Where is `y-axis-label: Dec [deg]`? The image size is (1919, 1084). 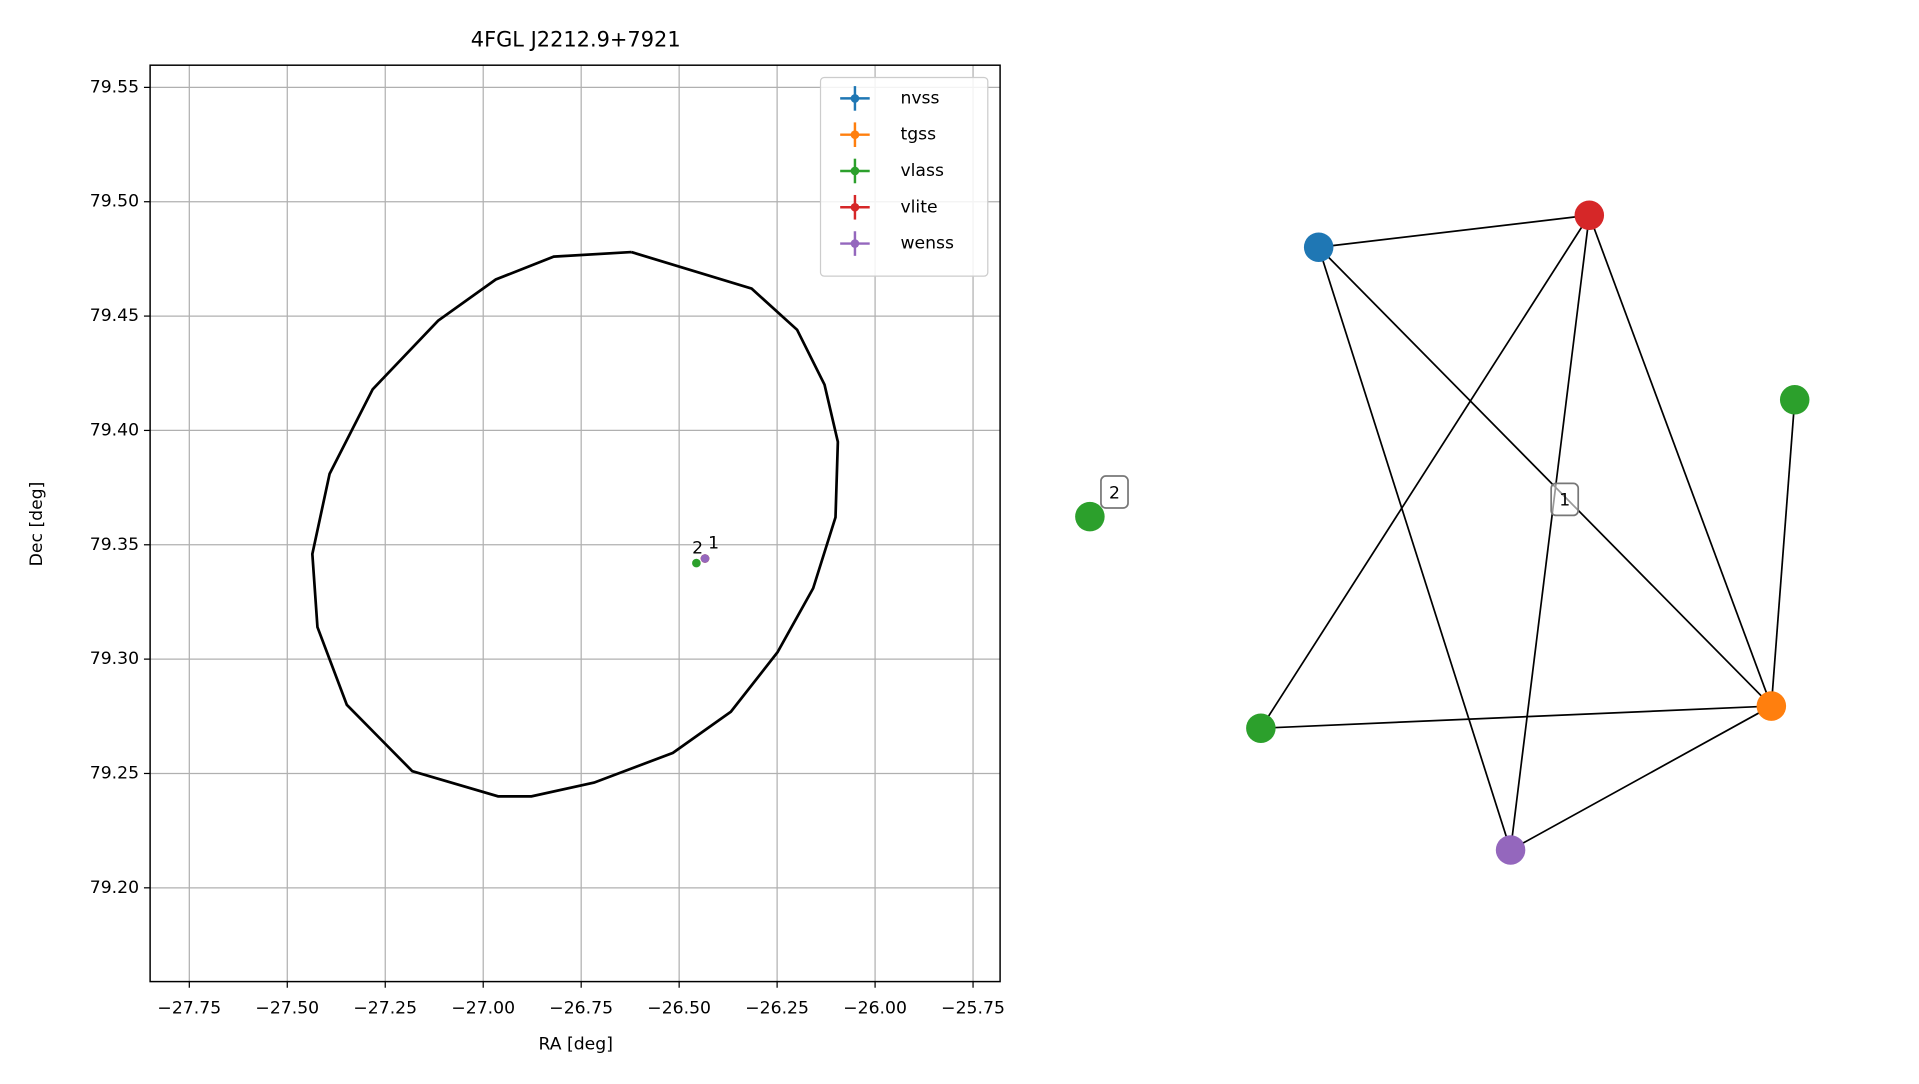
y-axis-label: Dec [deg] is located at coordinates (37, 524).